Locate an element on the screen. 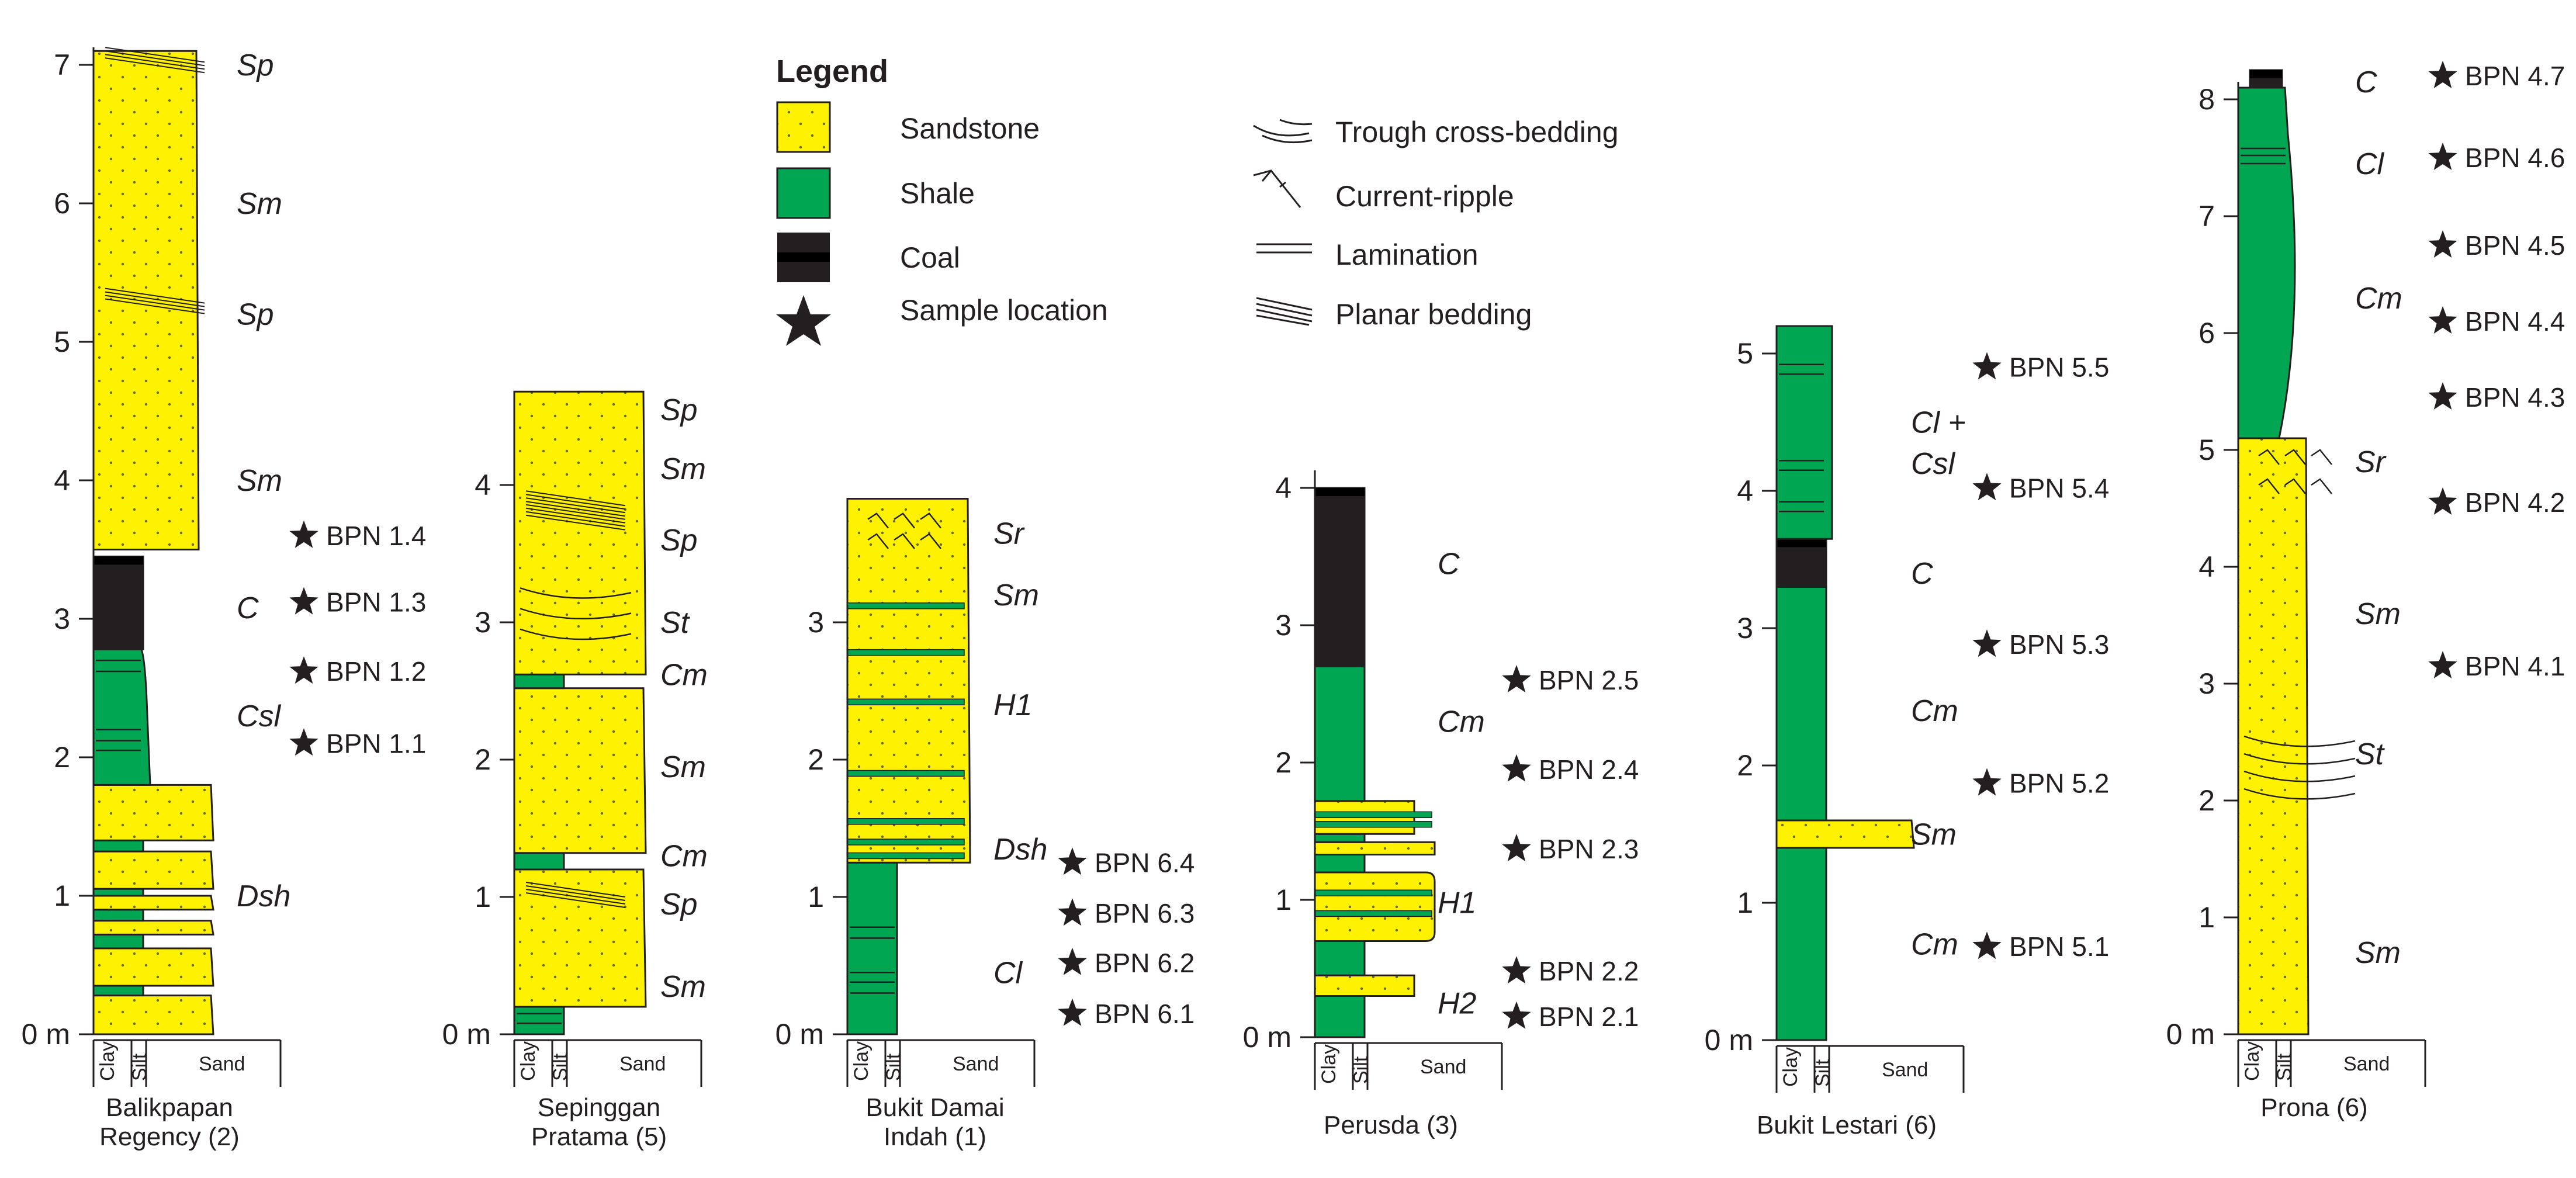  coal-top-band is located at coordinates (1340, 492).